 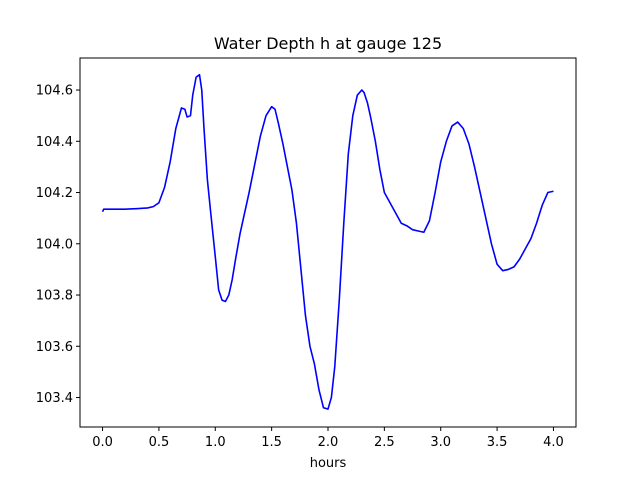 I want to click on y-tick-label: 104.0, so click(x=54, y=244).